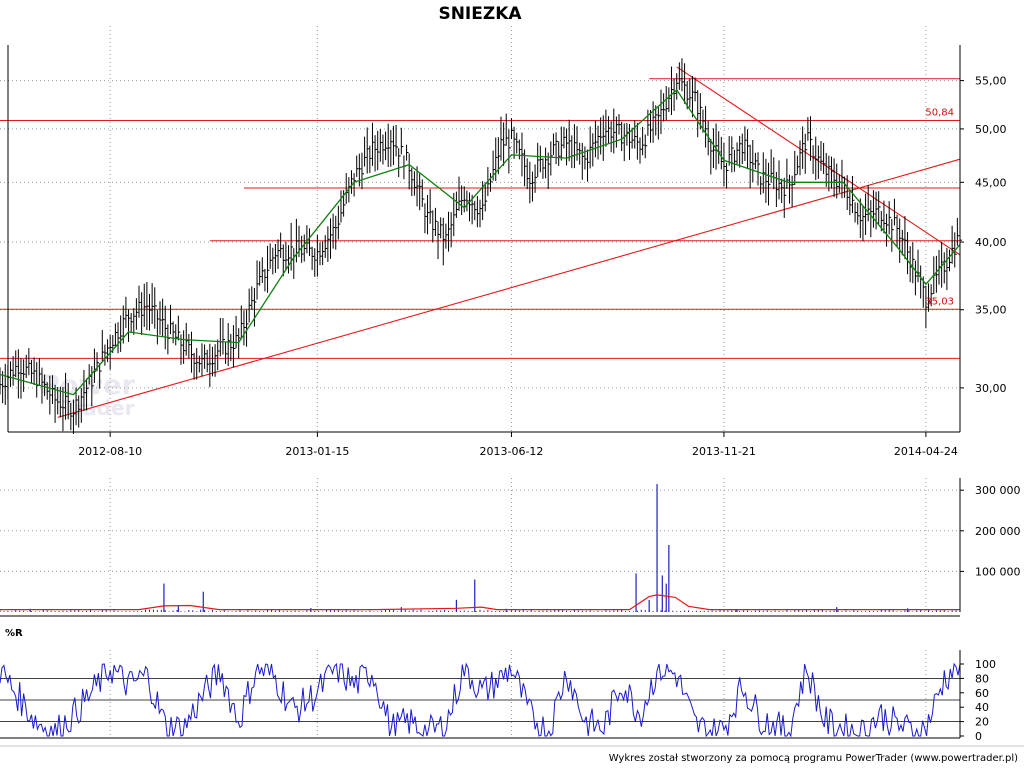  What do you see at coordinates (480, 602) in the screenshot?
I see `volume-average-line` at bounding box center [480, 602].